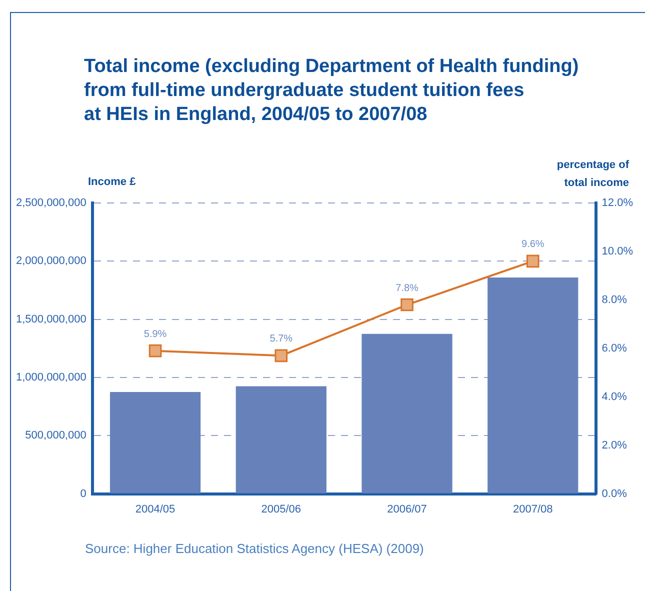 This screenshot has width=645, height=591. Describe the element at coordinates (615, 348) in the screenshot. I see `y2-tick-label: 6.0%` at that location.